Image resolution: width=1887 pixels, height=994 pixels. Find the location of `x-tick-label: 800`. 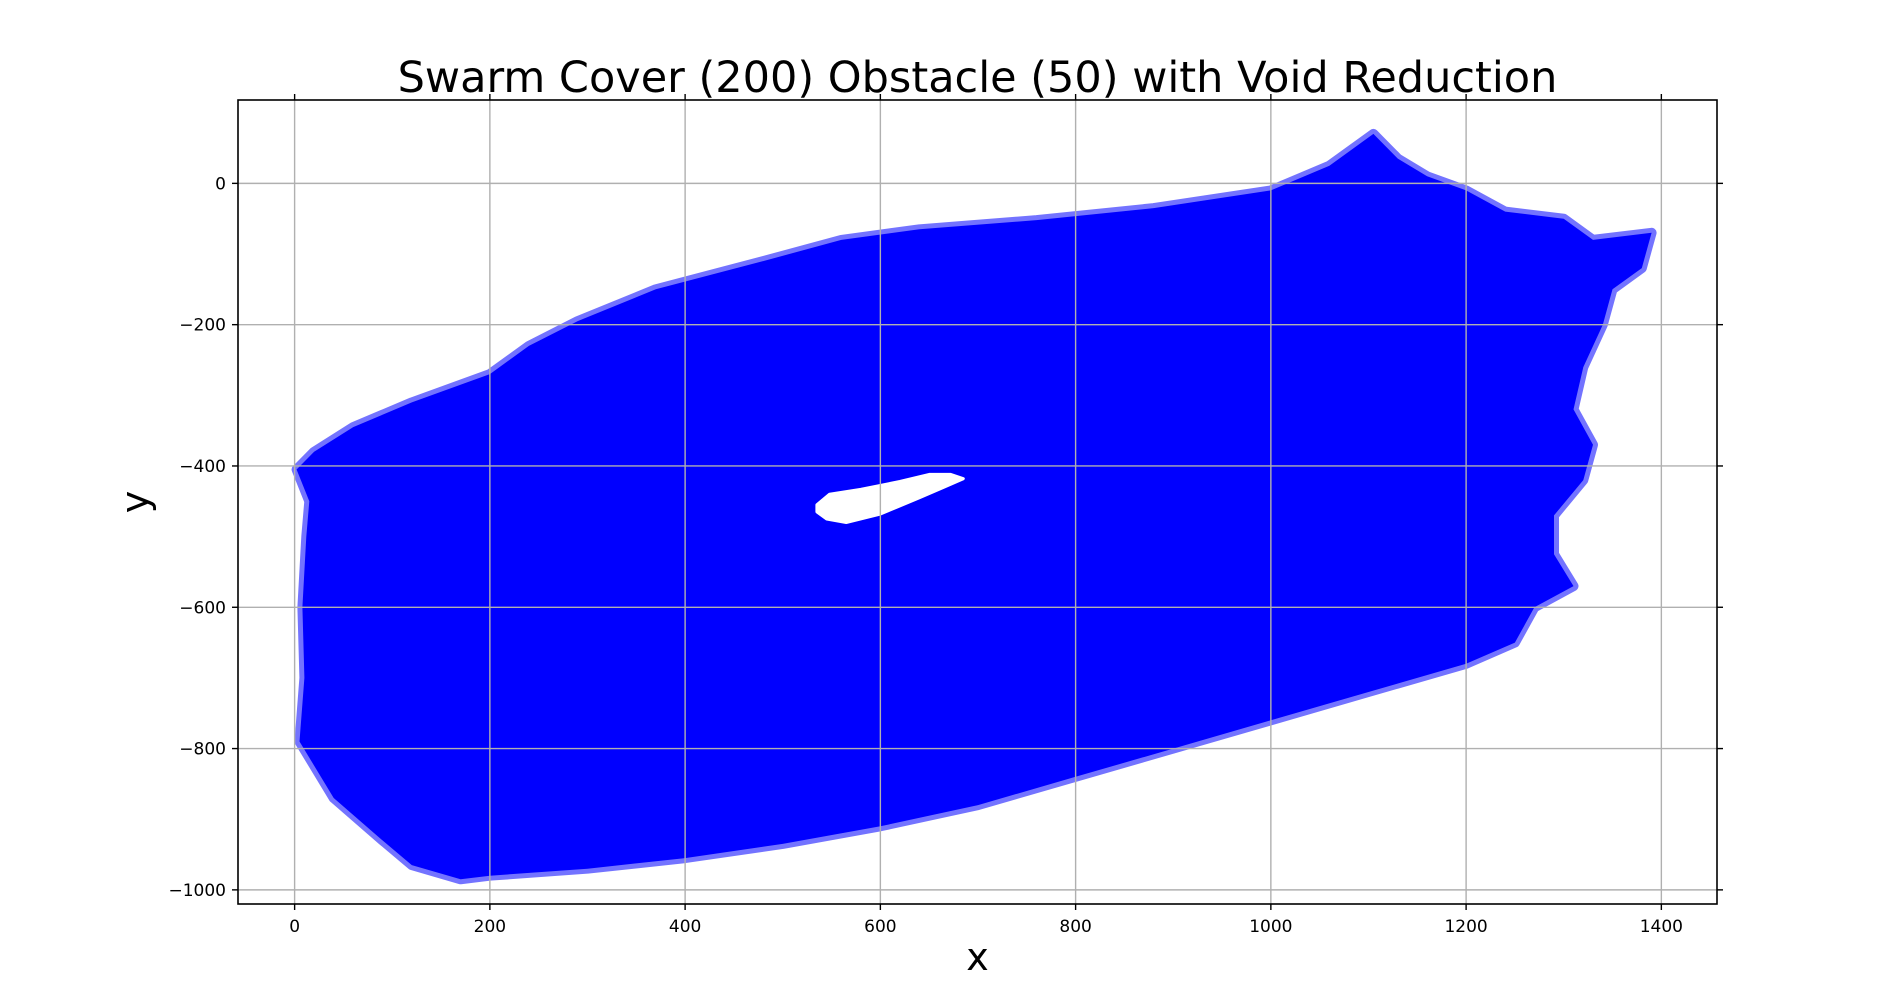

x-tick-label: 800 is located at coordinates (1075, 927).